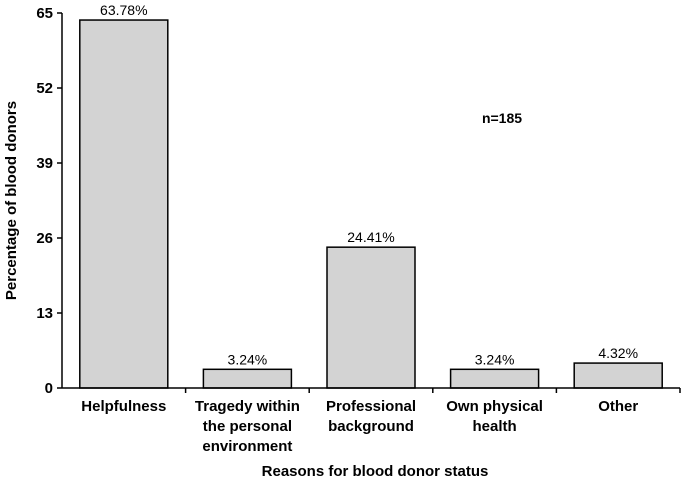 The height and width of the screenshot is (482, 685). Describe the element at coordinates (44, 238) in the screenshot. I see `y-tick-label: 26` at that location.